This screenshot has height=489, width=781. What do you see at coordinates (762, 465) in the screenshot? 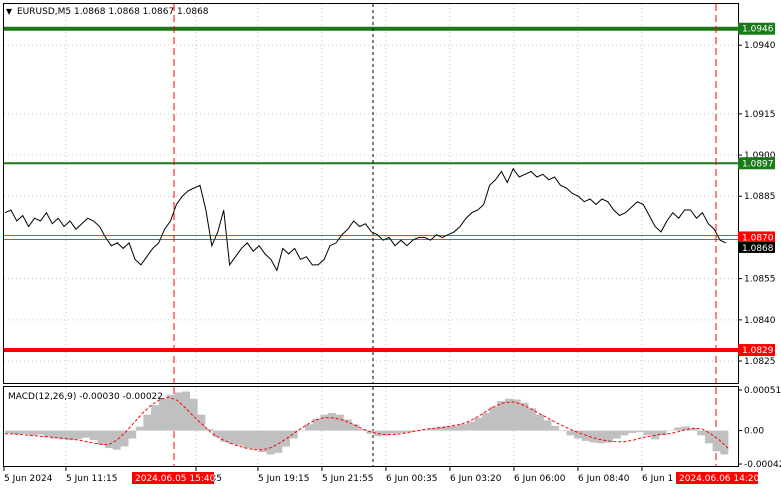
I see `macd-tick-label: -0.00042` at bounding box center [762, 465].